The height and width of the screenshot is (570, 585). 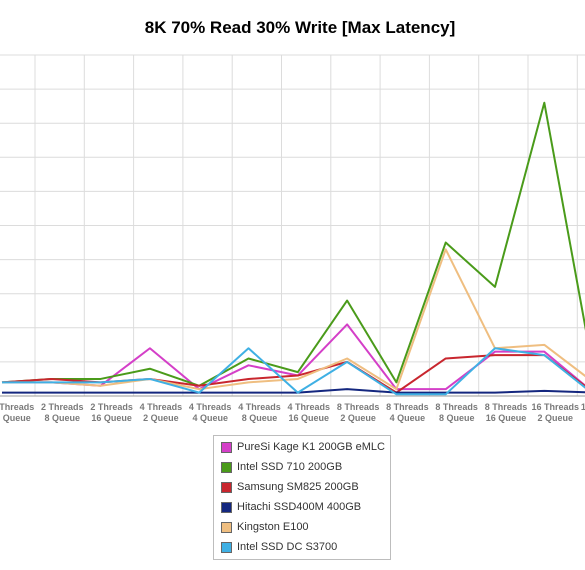 I want to click on x-tick-label: 1 Threads, so click(x=17, y=407).